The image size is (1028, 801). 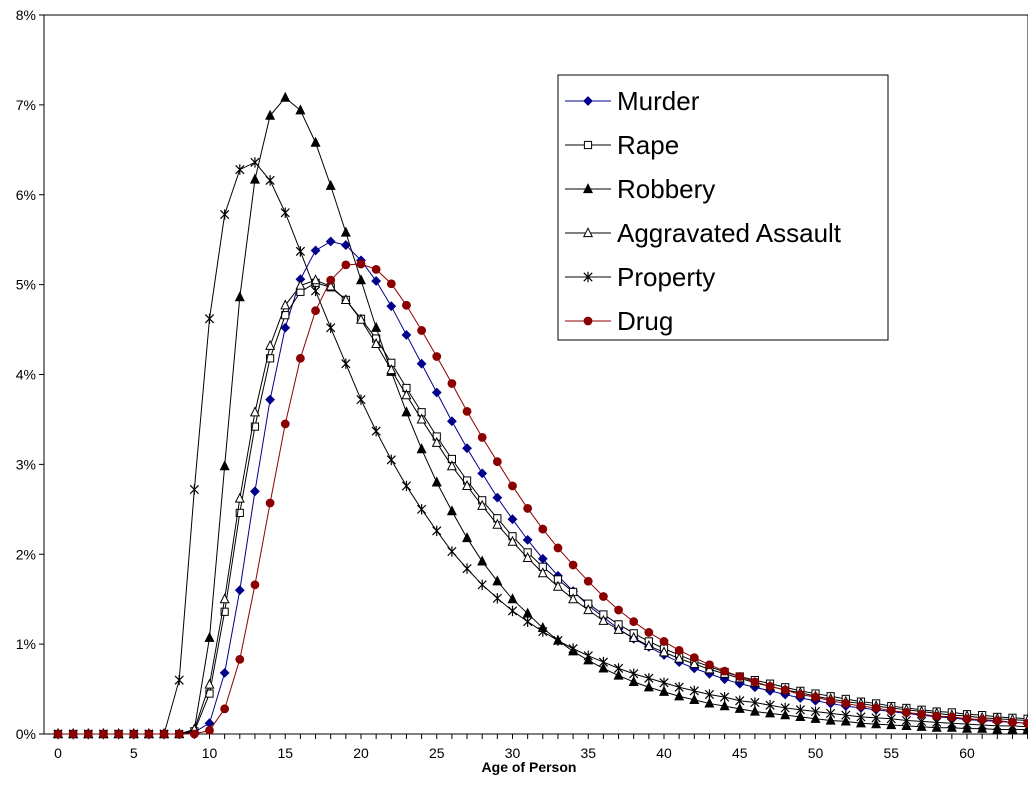 I want to click on x-tick-label: 20, so click(x=361, y=753).